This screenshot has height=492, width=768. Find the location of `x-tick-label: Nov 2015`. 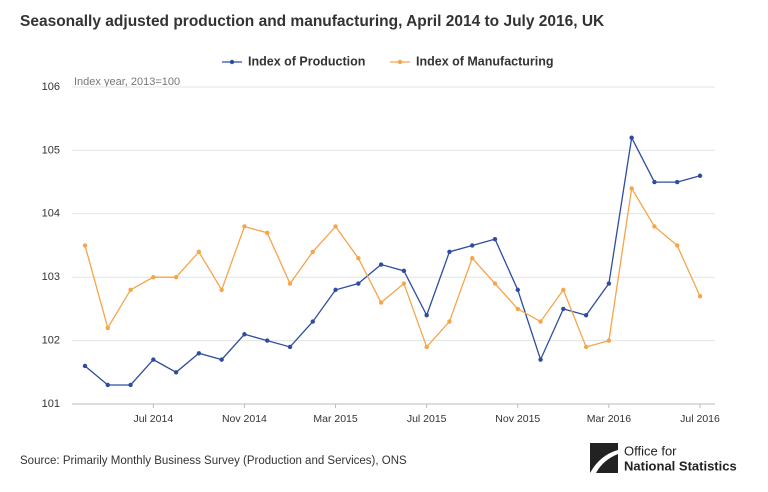

x-tick-label: Nov 2015 is located at coordinates (517, 419).